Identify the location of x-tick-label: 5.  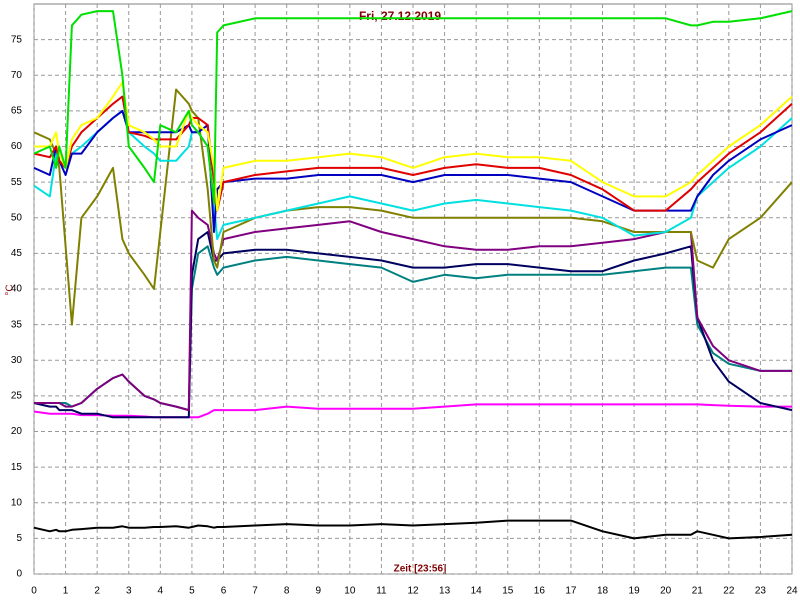
(192, 591).